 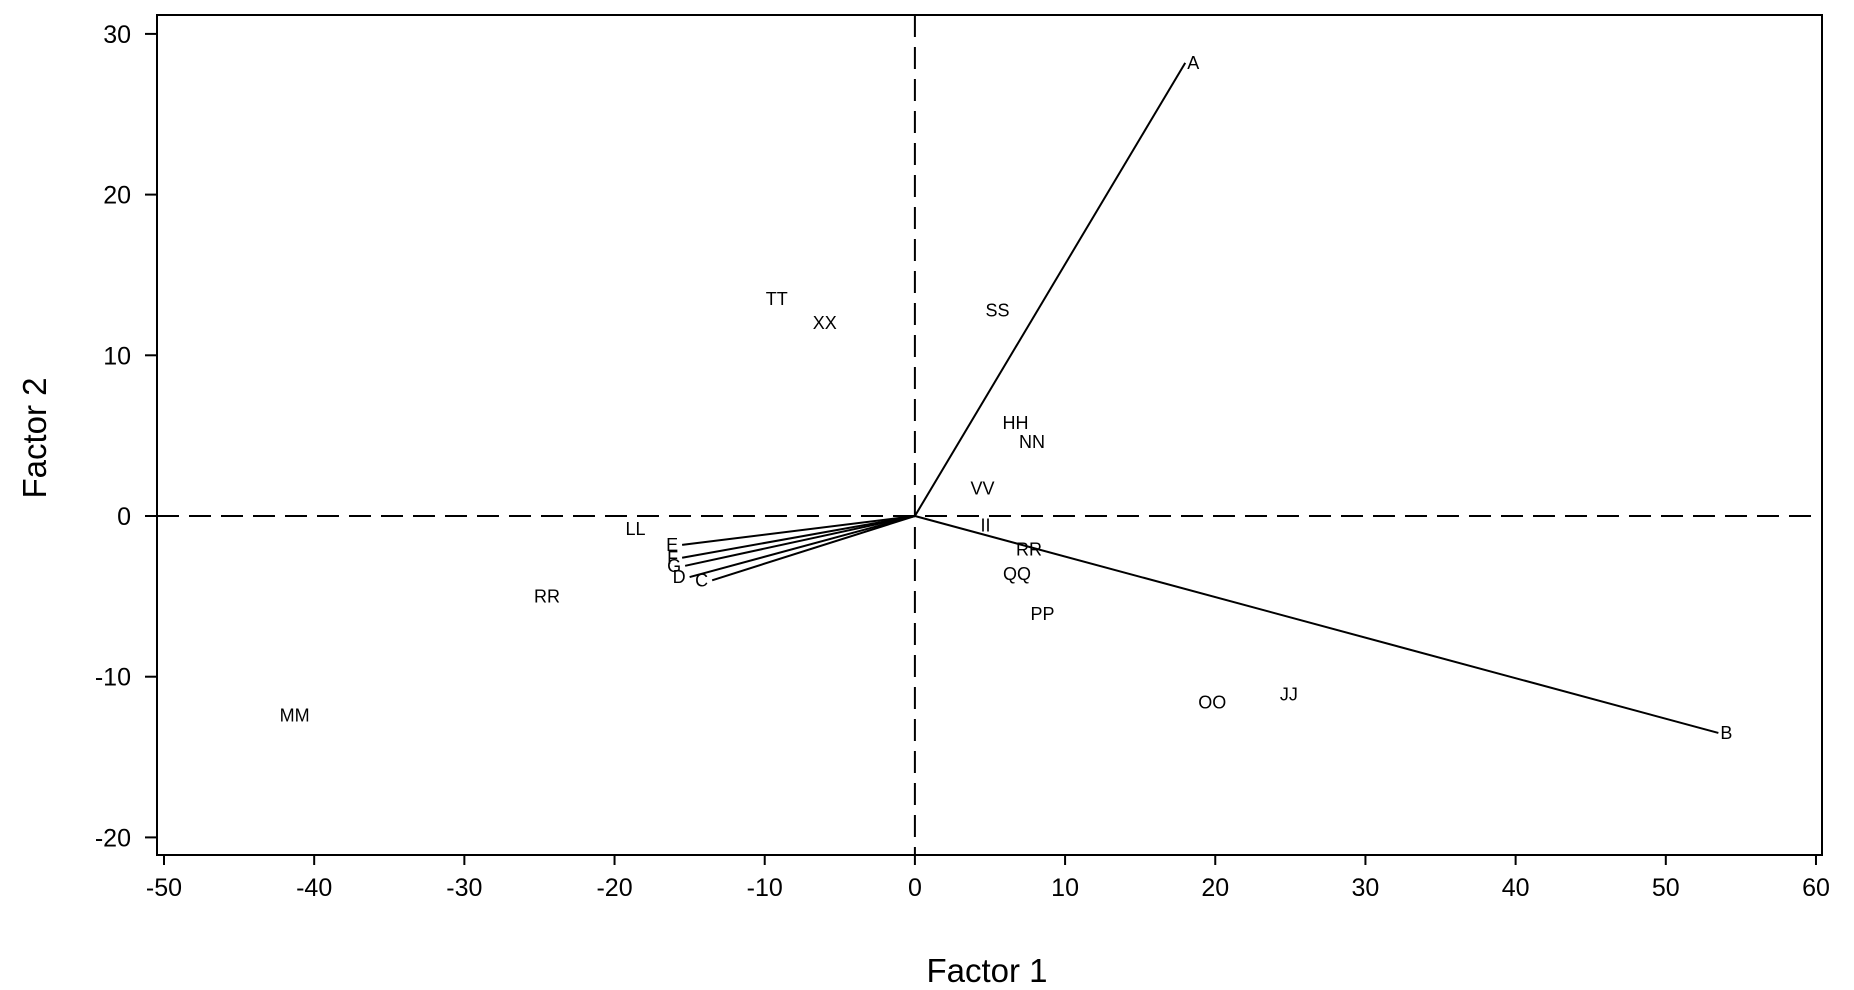 I want to click on x-tick-label: 60, so click(x=1816, y=888).